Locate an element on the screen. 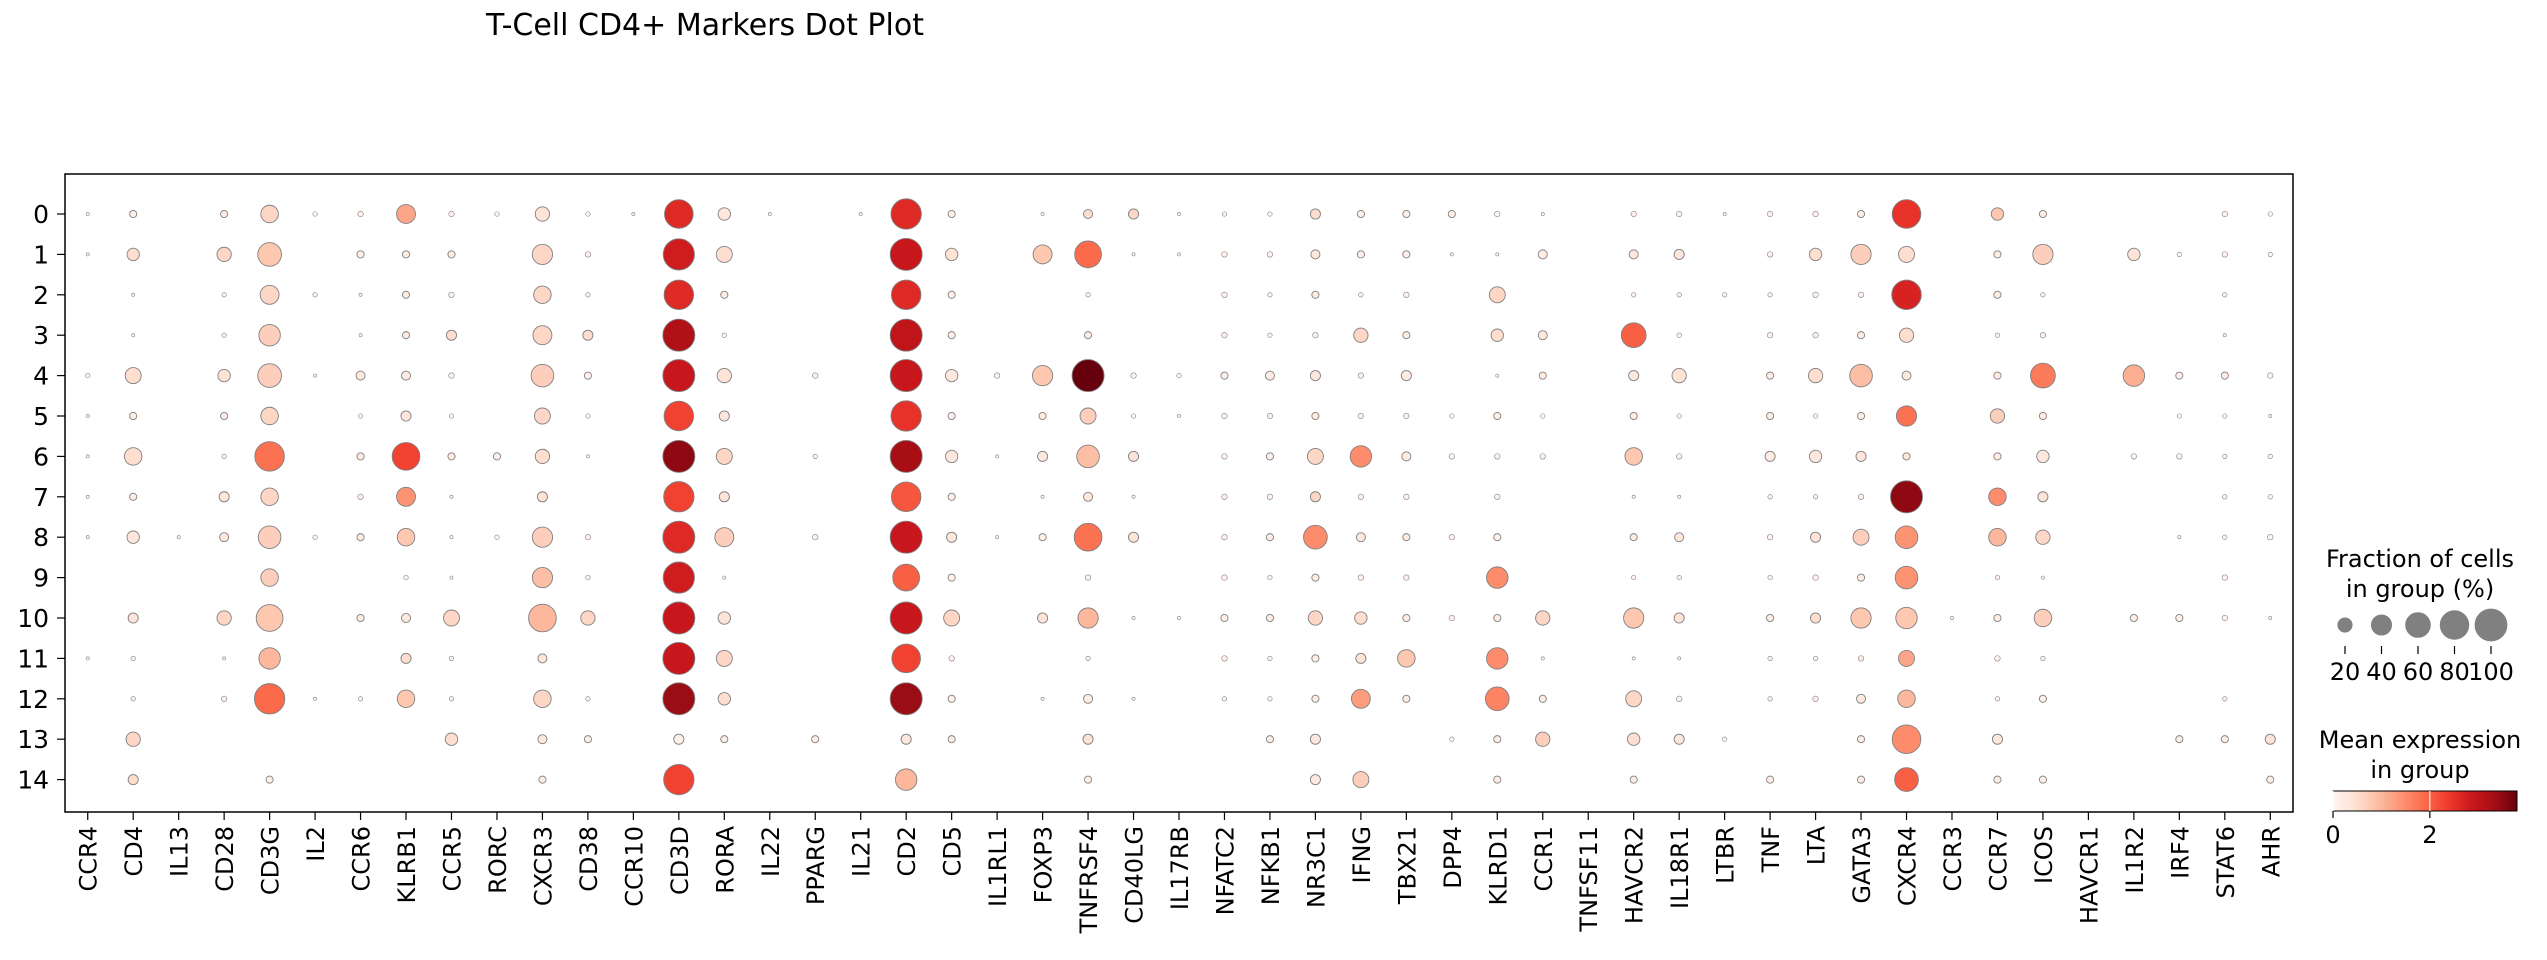  x-tick-label: CD4 is located at coordinates (134, 851).